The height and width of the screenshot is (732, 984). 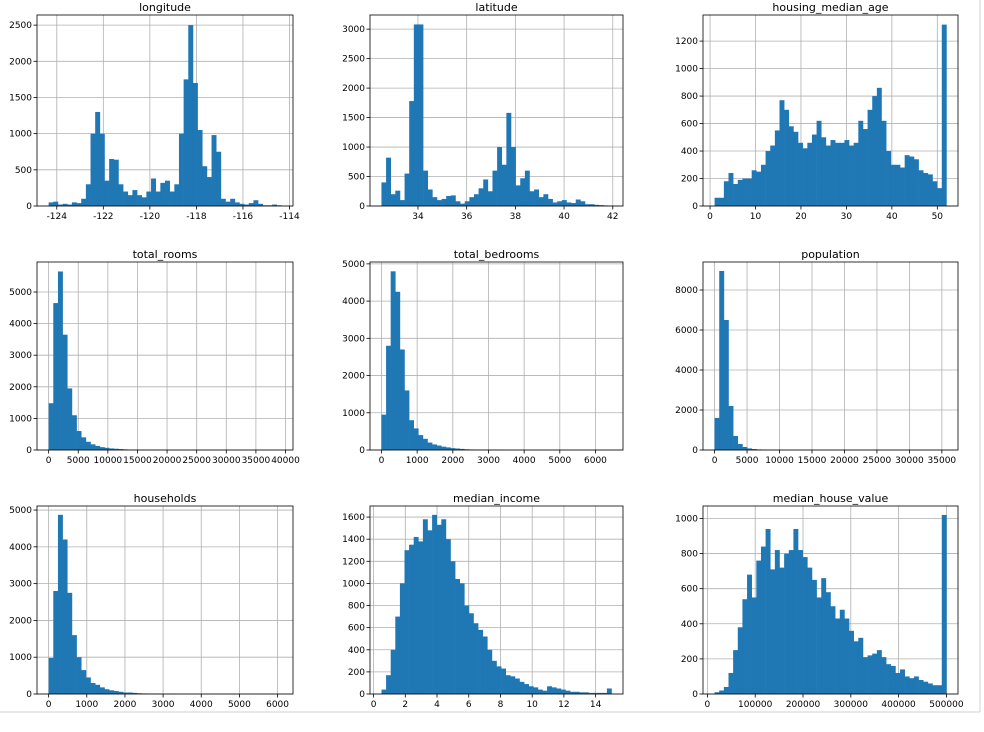 I want to click on x-tick-label: 35000, so click(x=942, y=461).